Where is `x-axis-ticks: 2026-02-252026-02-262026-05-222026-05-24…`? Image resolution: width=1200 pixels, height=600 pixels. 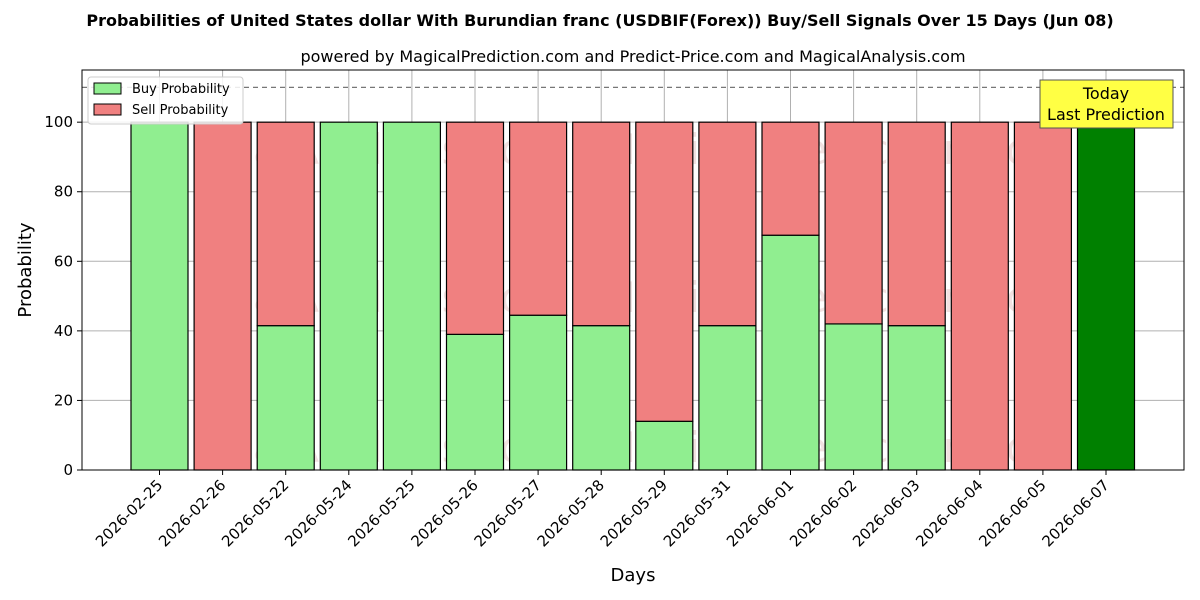
x-axis-ticks: 2026-02-252026-02-262026-05-222026-05-24… is located at coordinates (602, 510).